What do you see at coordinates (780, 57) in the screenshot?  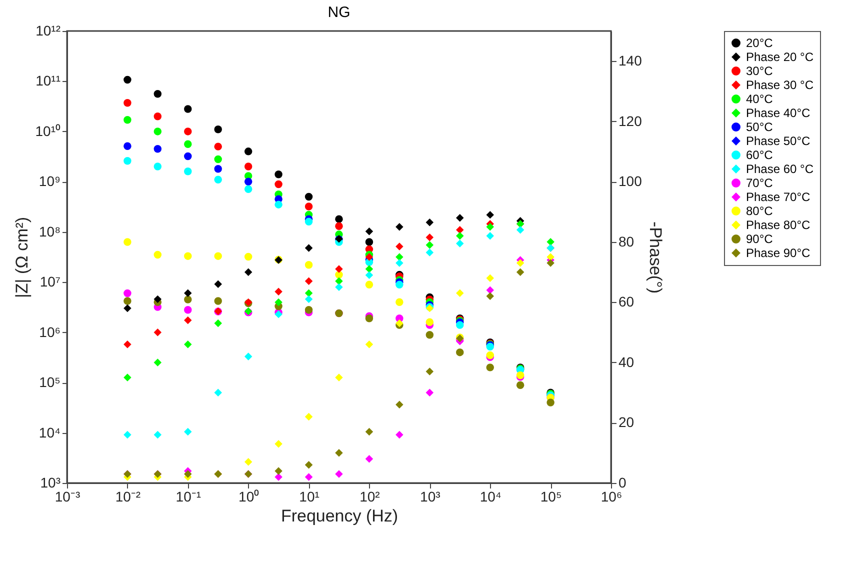 I see `legend-label: Phase 20 °C` at bounding box center [780, 57].